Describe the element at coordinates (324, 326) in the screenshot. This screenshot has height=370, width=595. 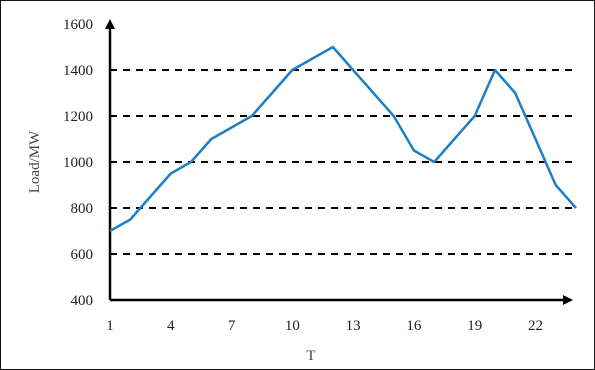
I see `x-axis-tick-labels: 1 4 7 10 13 16 19 22` at that location.